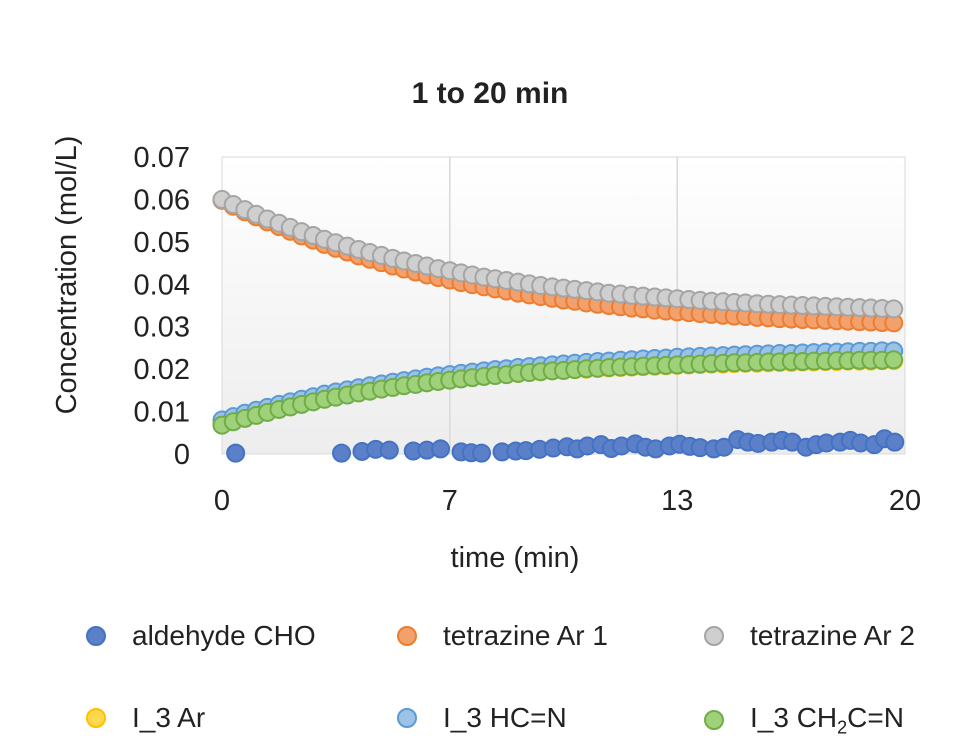 The height and width of the screenshot is (739, 957). I want to click on legend-item-i3-ch2cn: I_3 CH2C=N, so click(804, 720).